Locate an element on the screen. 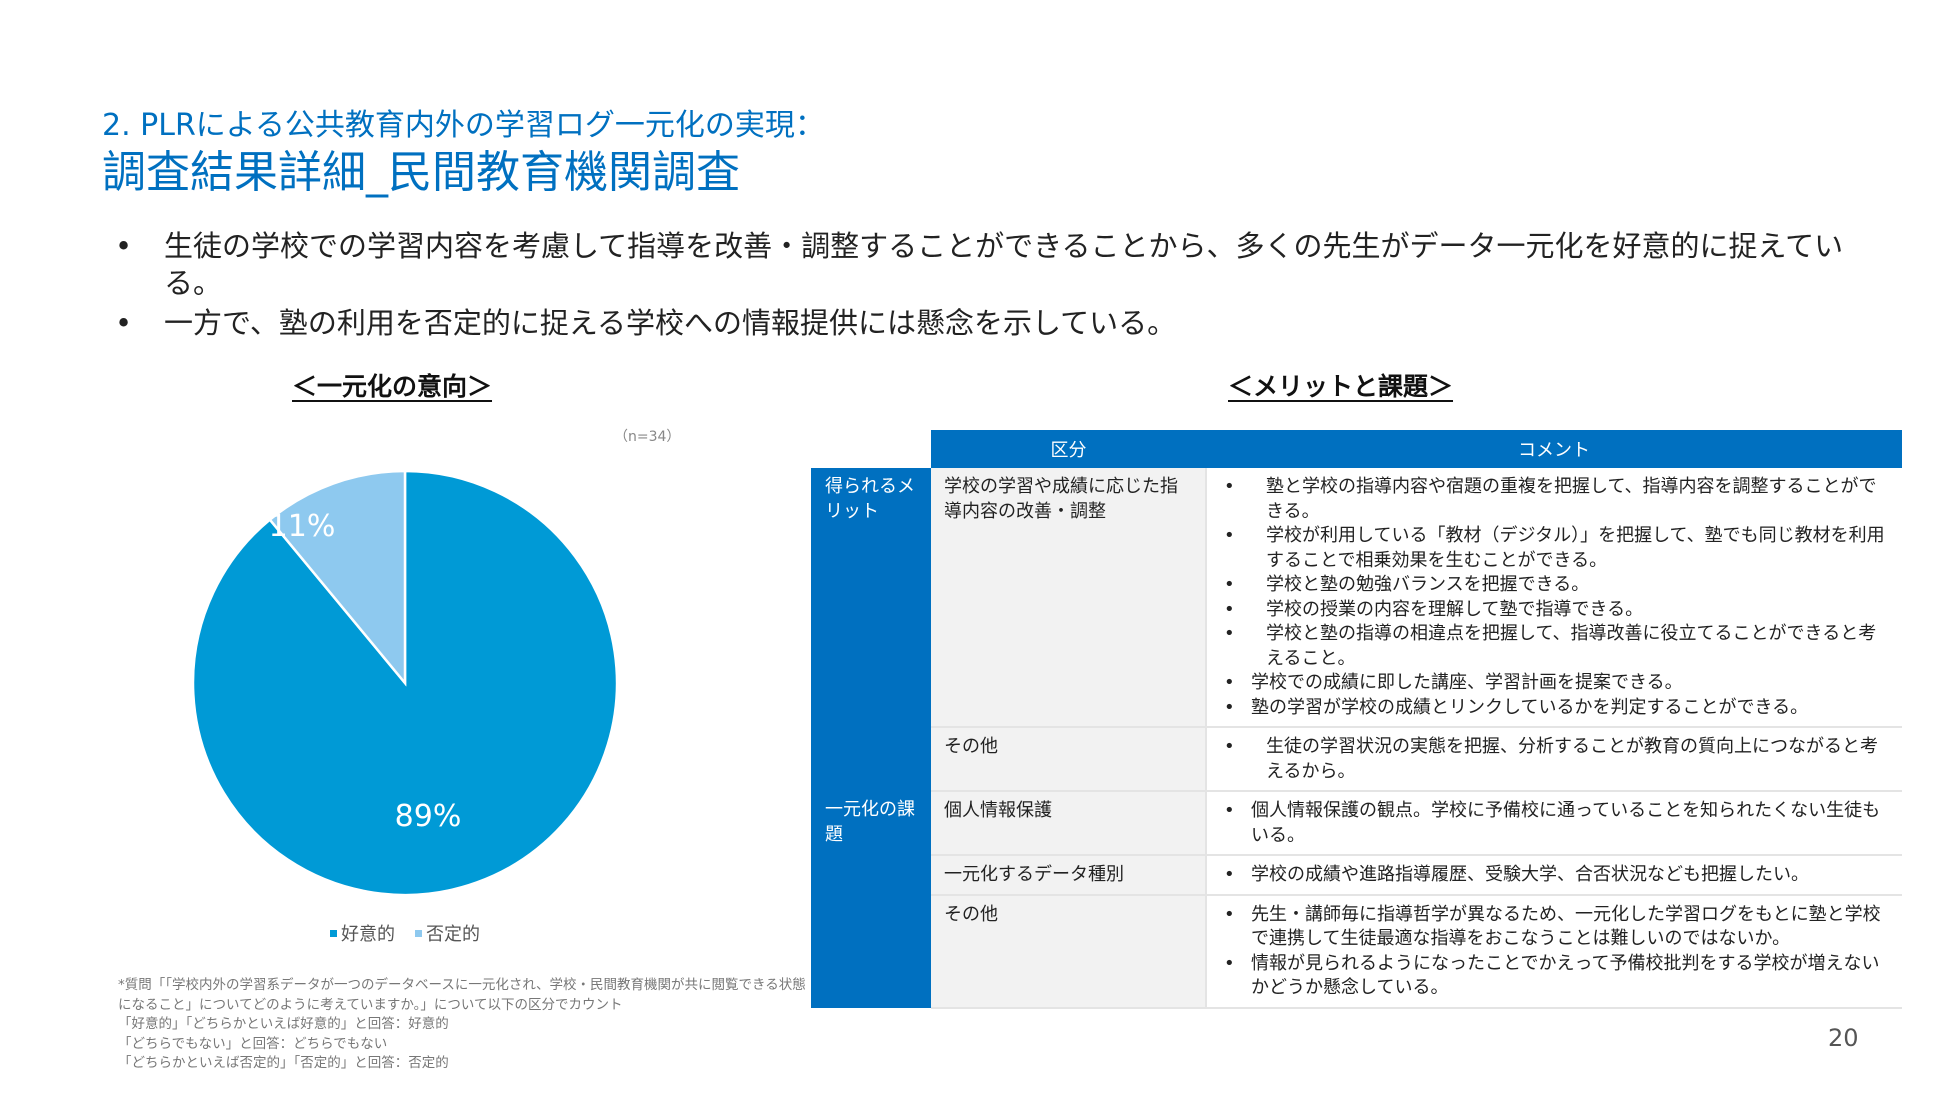 The height and width of the screenshot is (1097, 1950). comment-item: • 学校での成績に即した講座、学習計画を提案できる。 is located at coordinates (1556, 683).